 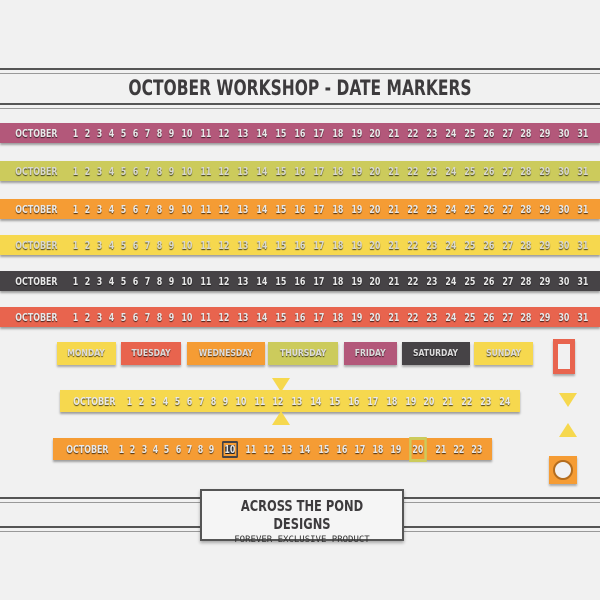 I want to click on weekday-tag: MONDAY, so click(x=86, y=353).